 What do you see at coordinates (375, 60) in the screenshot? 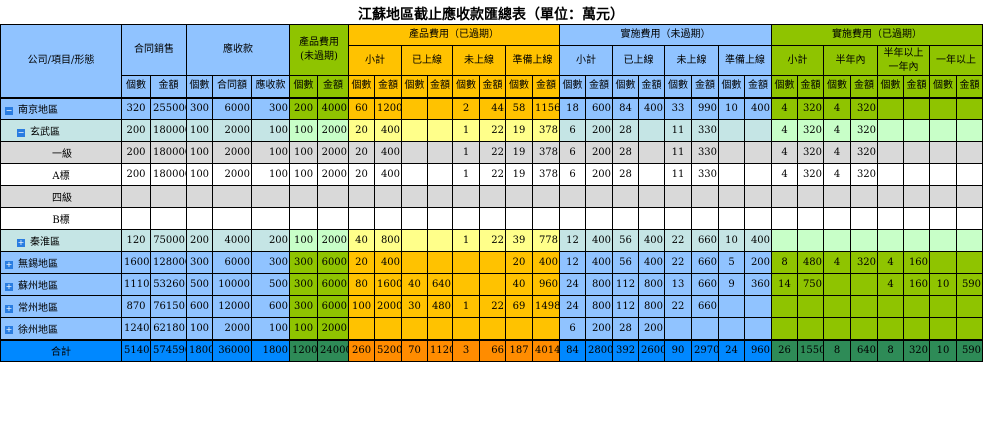
I see `header-subgroup: 小計` at bounding box center [375, 60].